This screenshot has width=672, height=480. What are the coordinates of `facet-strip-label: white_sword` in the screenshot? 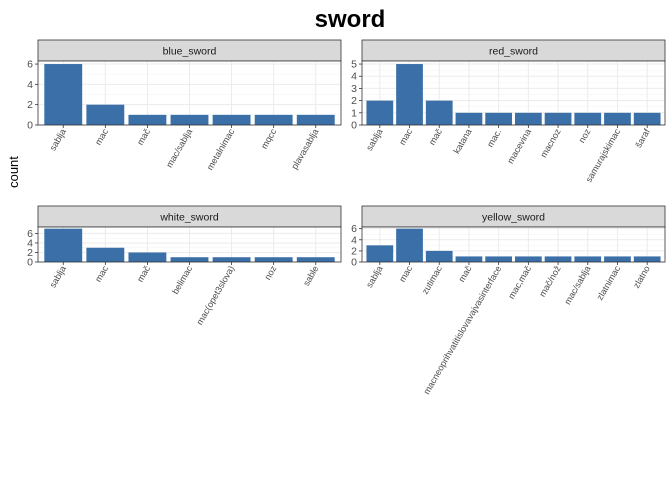 It's located at (189, 218).